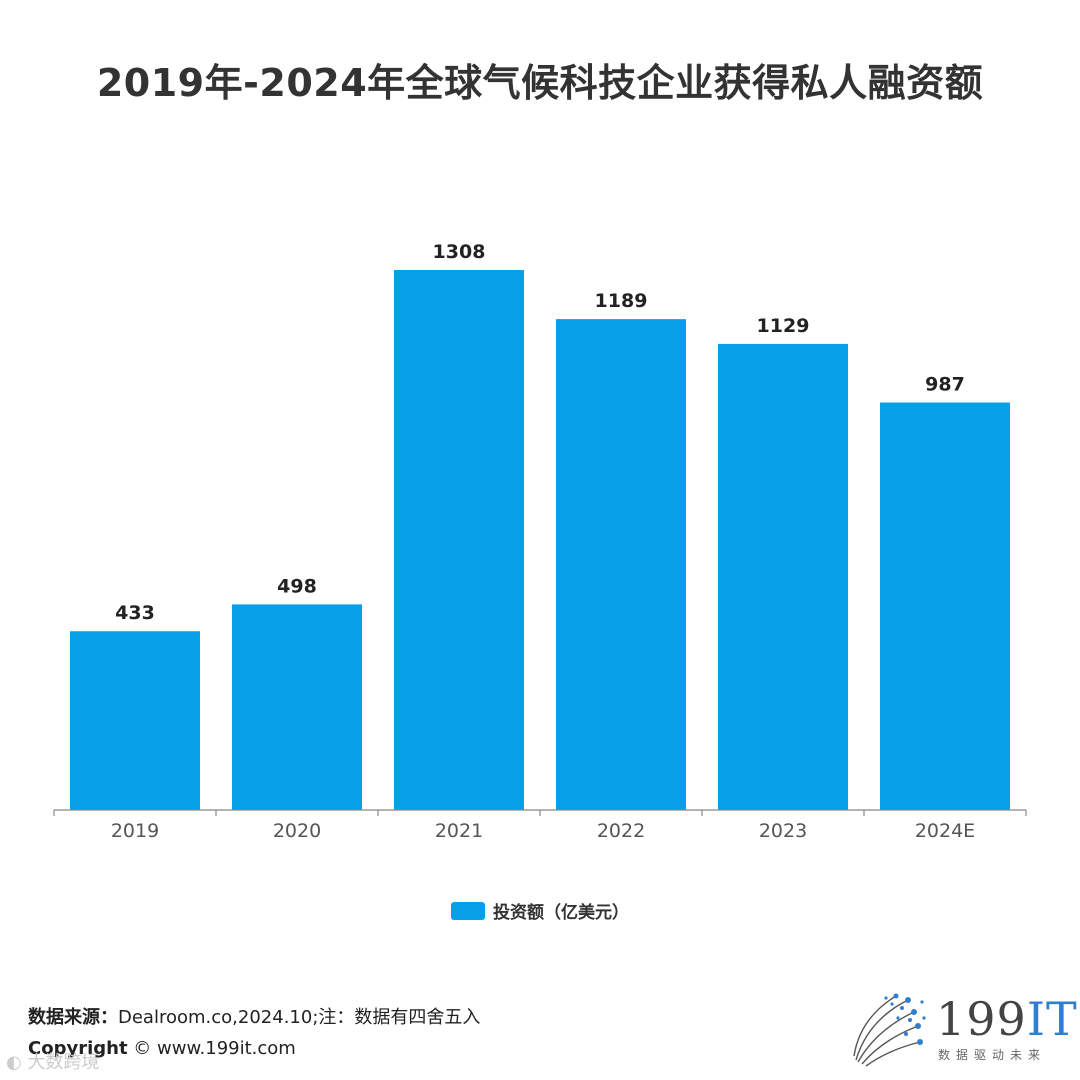  Describe the element at coordinates (561, 913) in the screenshot. I see `legend-label: 投资额（亿美元）` at that location.